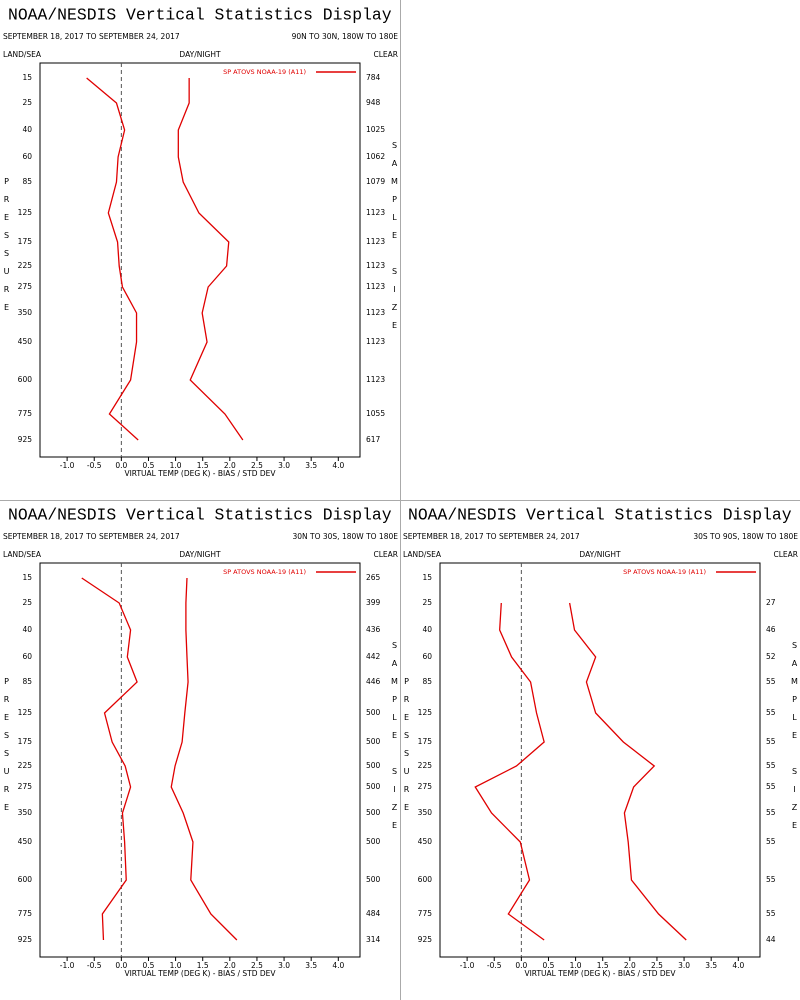 This screenshot has width=800, height=1000. Describe the element at coordinates (94, 465) in the screenshot. I see `x-tick-label: -0.5` at that location.